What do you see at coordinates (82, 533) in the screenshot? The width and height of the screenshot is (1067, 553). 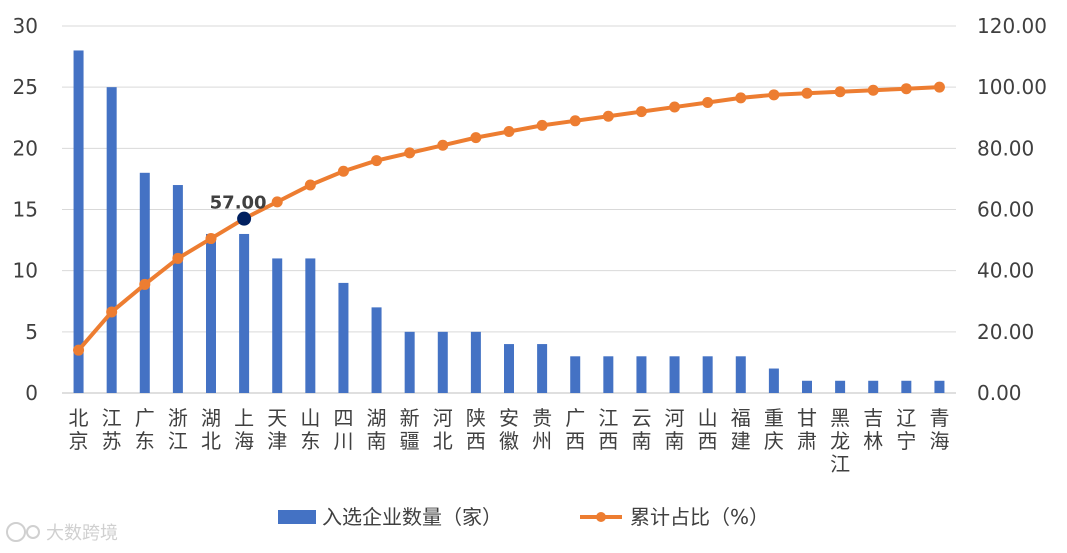 I see `watermark-text: 大数跨境` at bounding box center [82, 533].